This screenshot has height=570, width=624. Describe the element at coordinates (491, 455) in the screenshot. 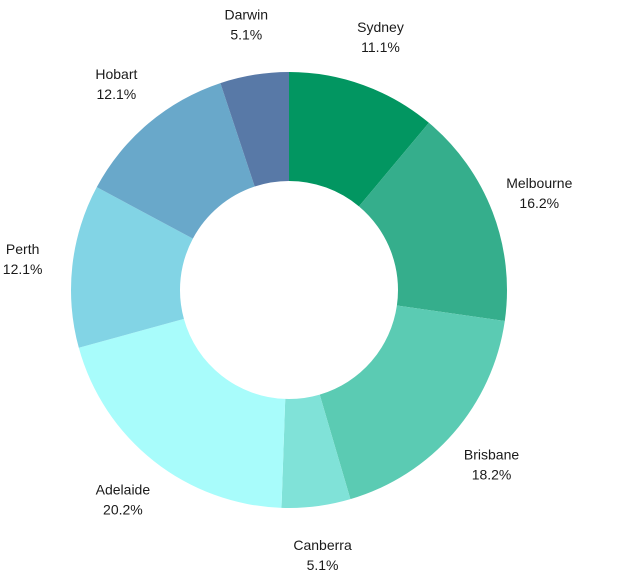

I see `slice-name-brisbane: Brisbane` at that location.